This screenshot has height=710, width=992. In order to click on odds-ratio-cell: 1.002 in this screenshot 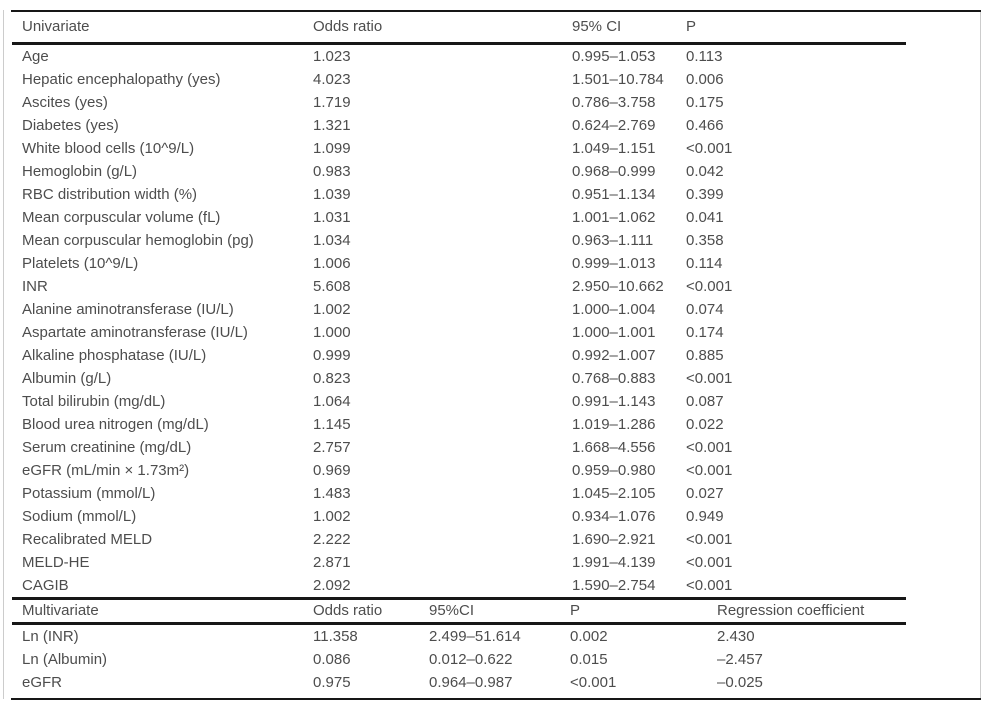, I will do `click(332, 516)`.